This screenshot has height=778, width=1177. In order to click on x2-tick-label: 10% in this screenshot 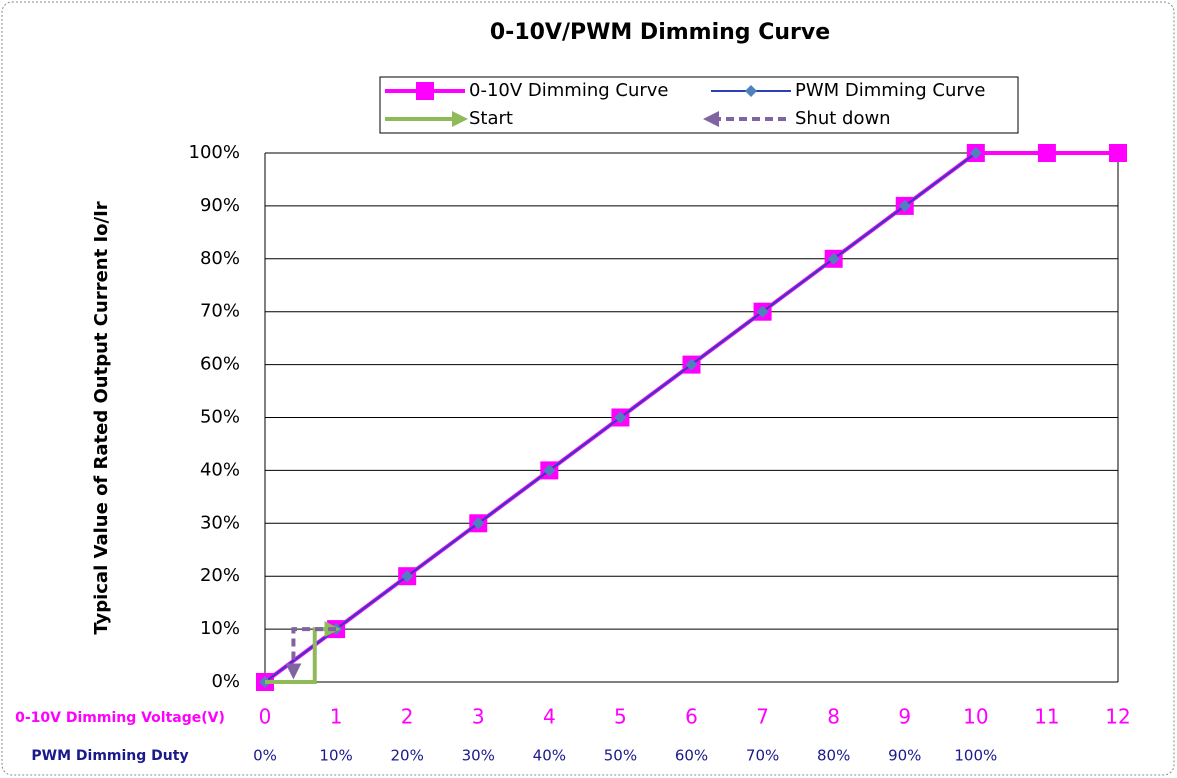, I will do `click(335, 756)`.